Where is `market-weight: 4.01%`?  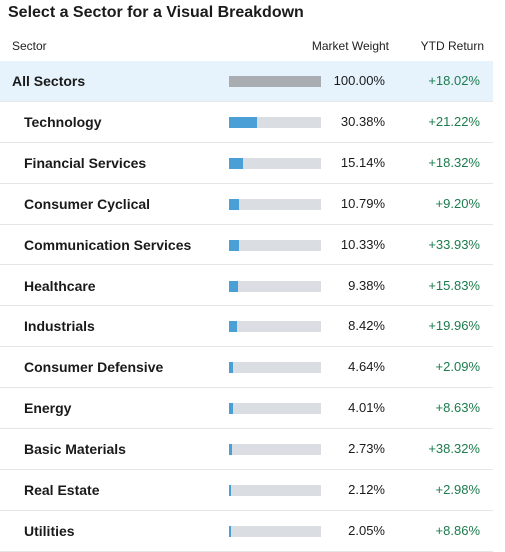
market-weight: 4.01% is located at coordinates (366, 408).